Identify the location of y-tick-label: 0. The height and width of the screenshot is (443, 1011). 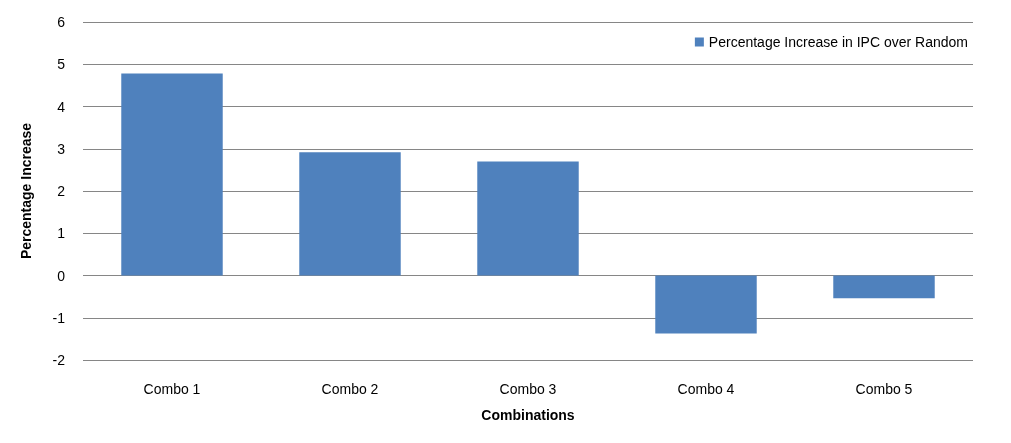
(61, 275).